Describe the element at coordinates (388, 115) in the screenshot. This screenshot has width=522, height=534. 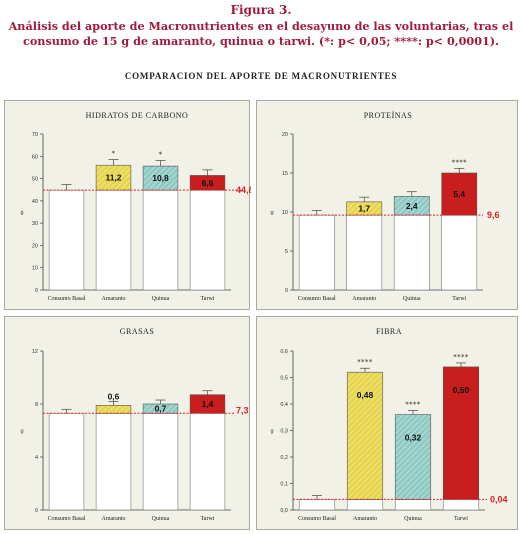
I see `panel-title: PROTEÍNAS` at that location.